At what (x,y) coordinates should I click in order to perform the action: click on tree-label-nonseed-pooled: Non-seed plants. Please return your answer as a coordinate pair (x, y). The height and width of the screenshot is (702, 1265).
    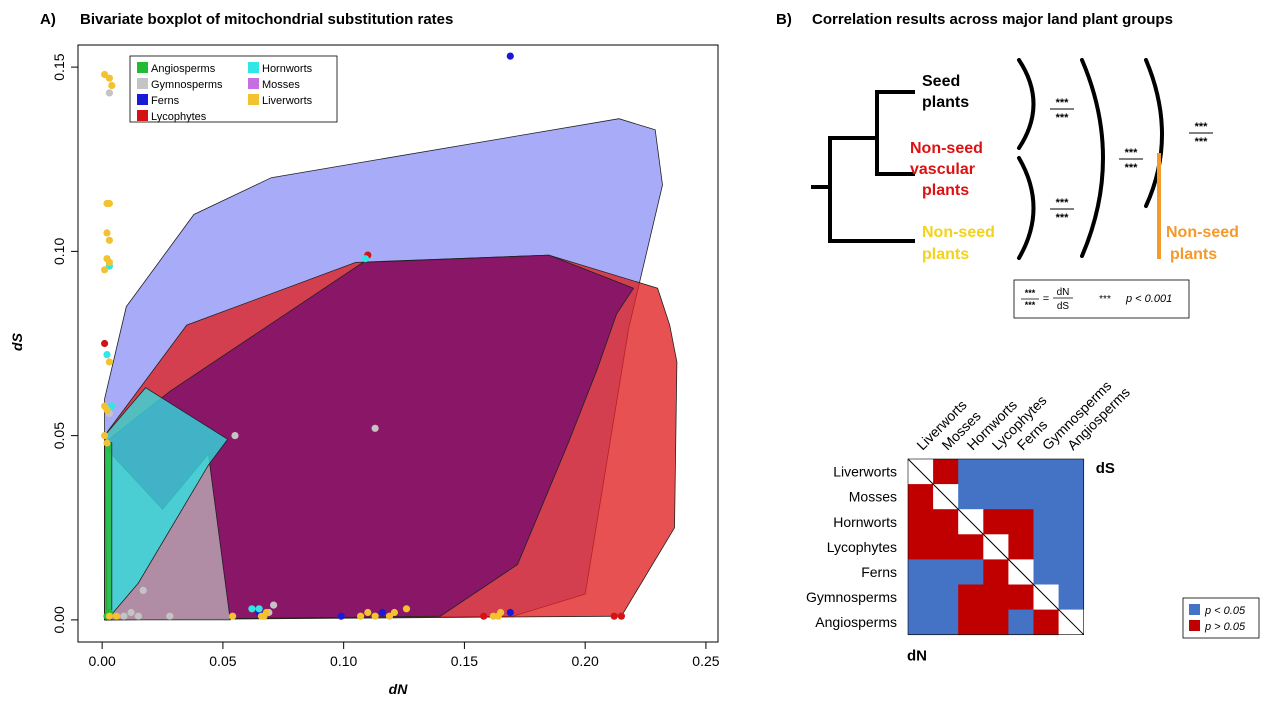
    Looking at the image, I should click on (1202, 243).